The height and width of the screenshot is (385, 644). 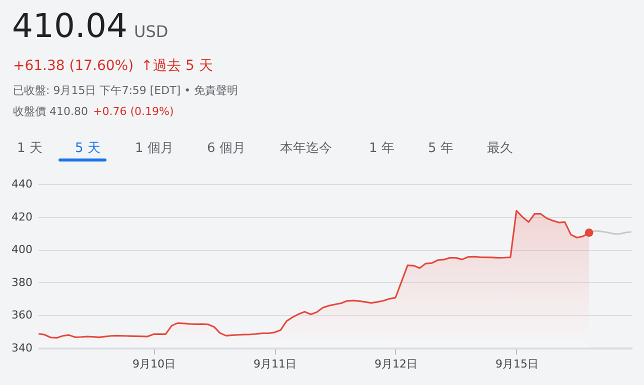 I want to click on text: 最久, so click(x=500, y=148).